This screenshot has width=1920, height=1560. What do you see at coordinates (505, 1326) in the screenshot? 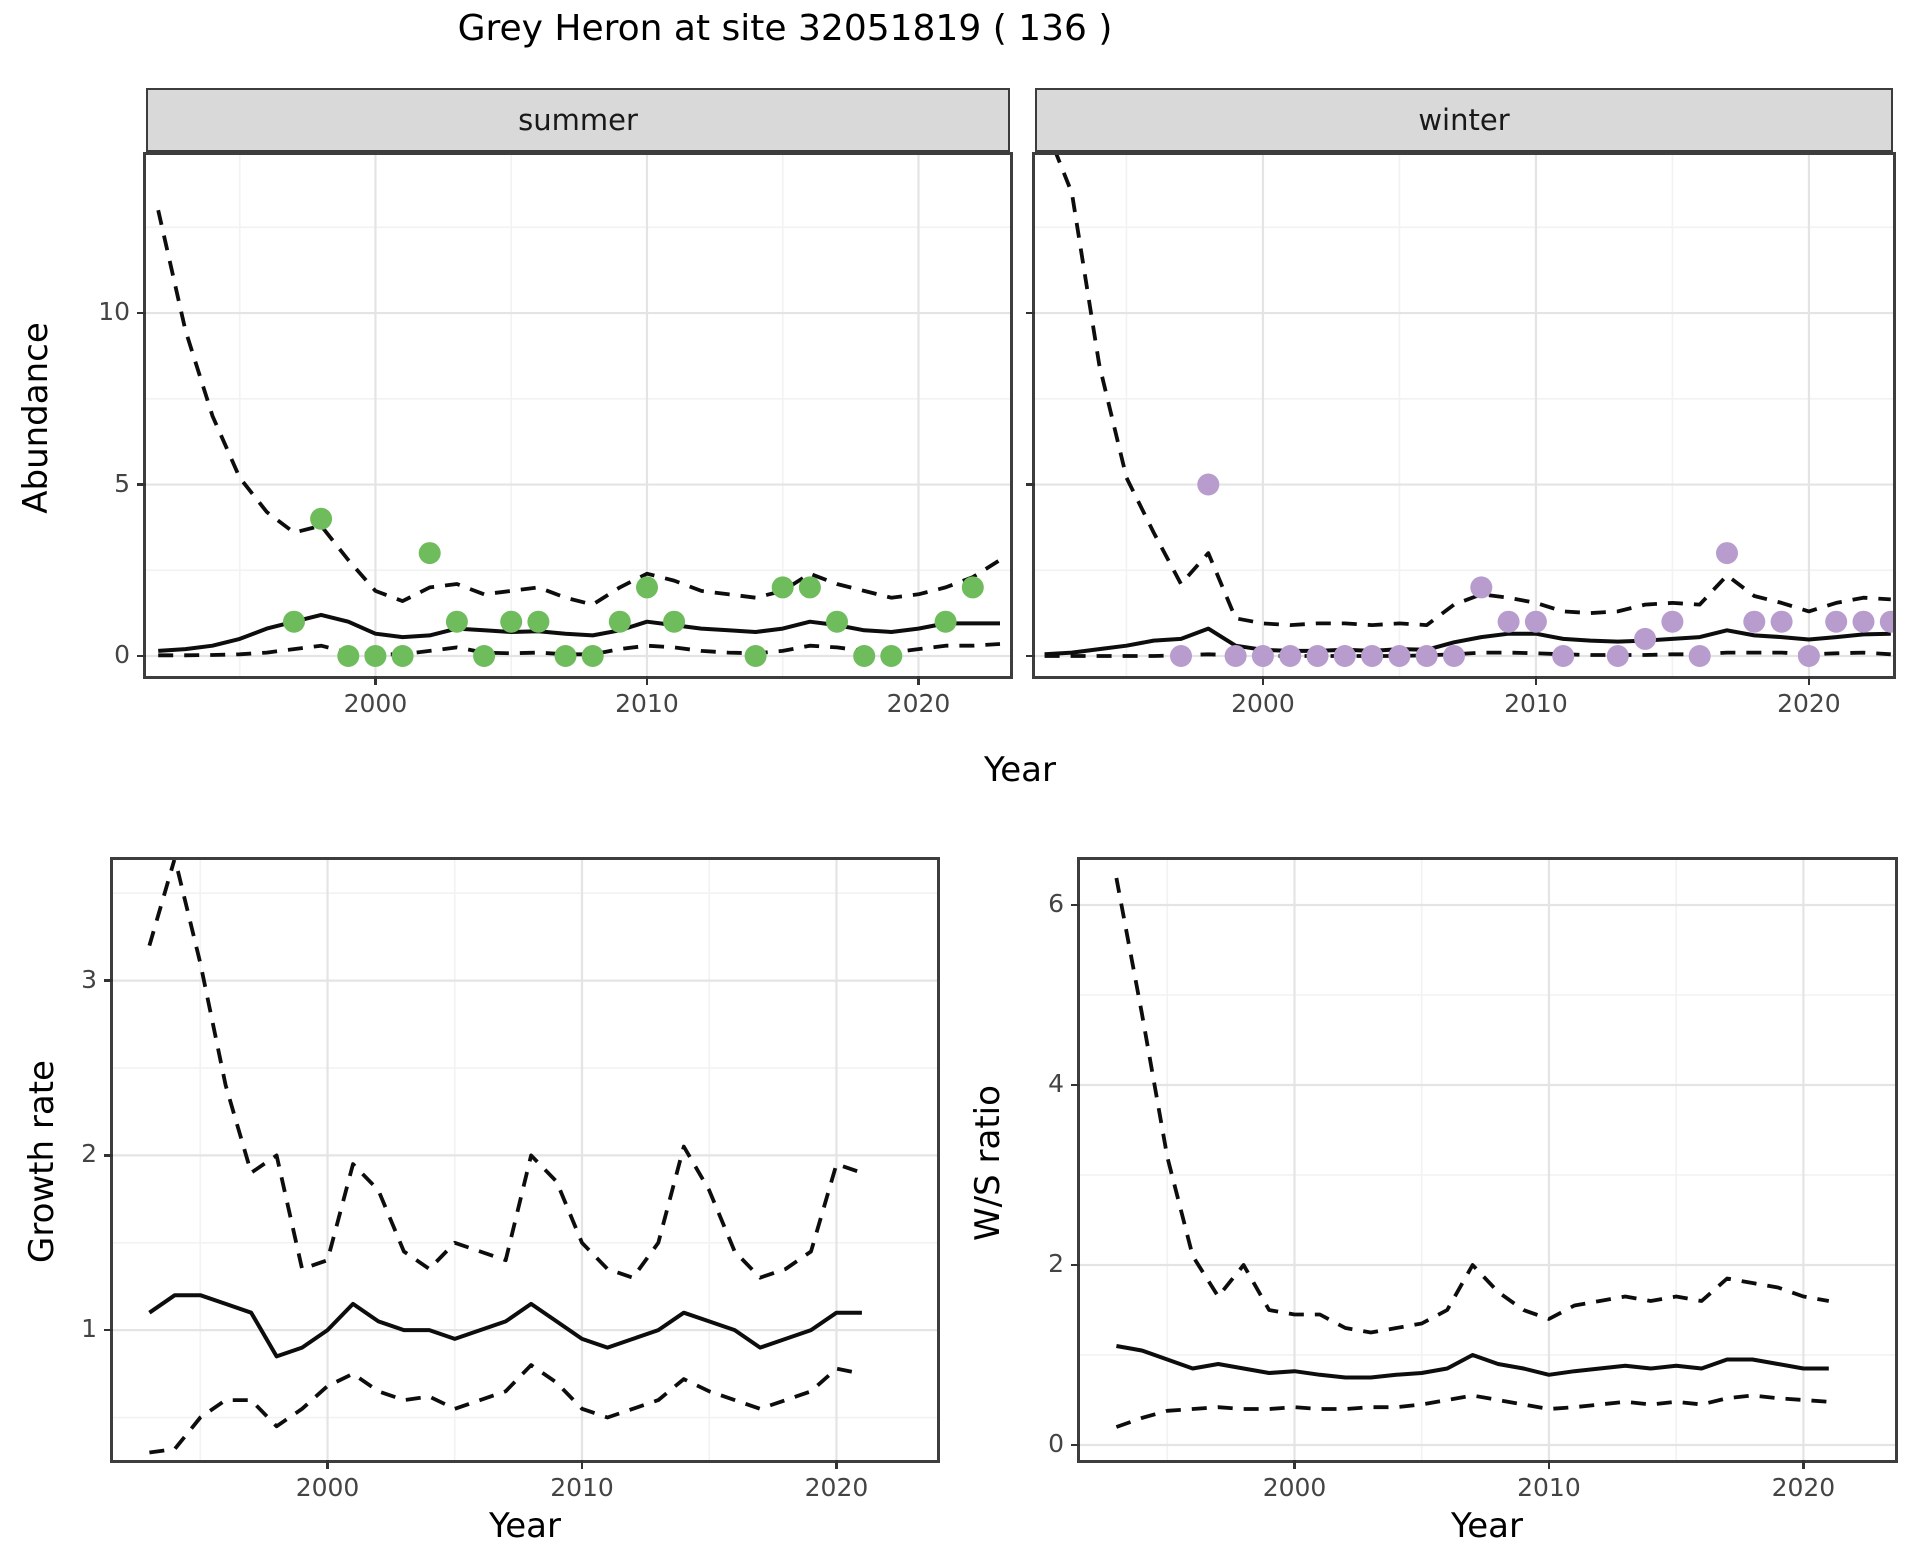
I see `growth-rate-median-line` at bounding box center [505, 1326].